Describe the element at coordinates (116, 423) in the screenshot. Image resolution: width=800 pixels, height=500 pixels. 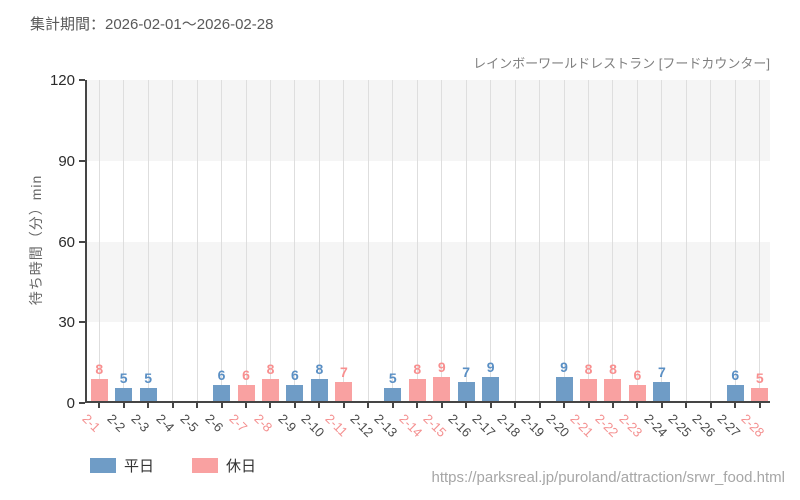
I see `x-tick-label: 2-2` at that location.